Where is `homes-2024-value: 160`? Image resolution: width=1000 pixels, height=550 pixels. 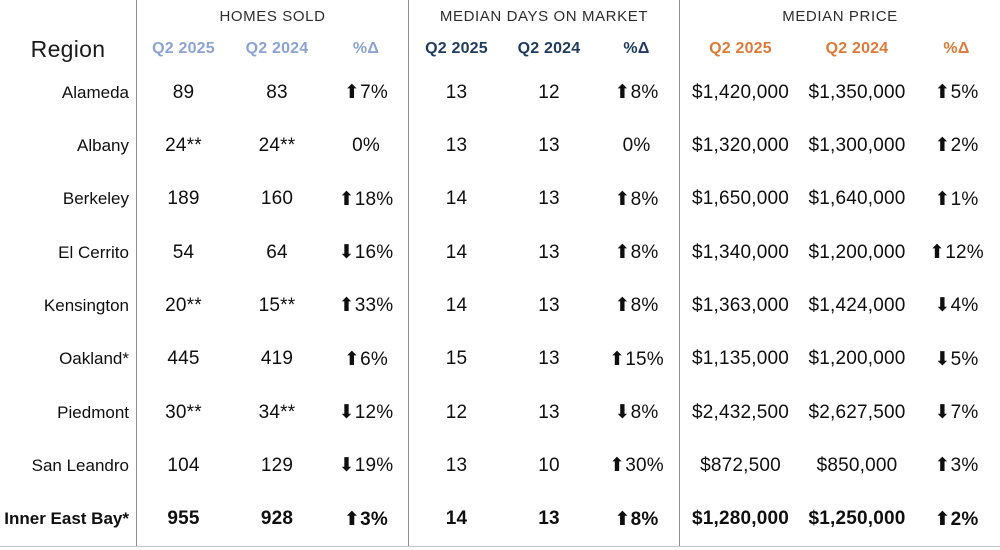 homes-2024-value: 160 is located at coordinates (277, 199).